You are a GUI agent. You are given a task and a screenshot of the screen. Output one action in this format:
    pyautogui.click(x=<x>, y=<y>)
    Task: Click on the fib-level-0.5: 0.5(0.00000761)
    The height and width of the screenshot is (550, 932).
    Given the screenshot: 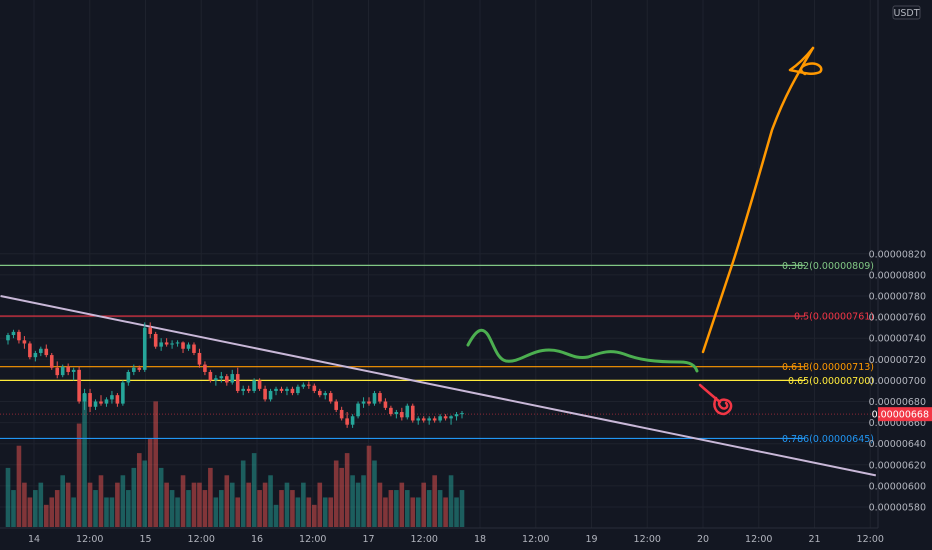 What is the action you would take?
    pyautogui.click(x=437, y=317)
    